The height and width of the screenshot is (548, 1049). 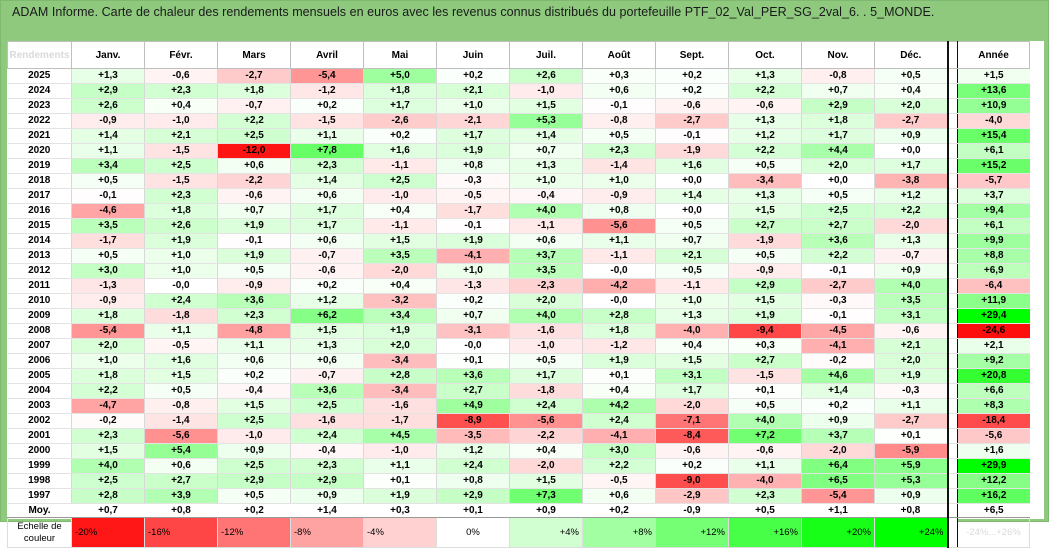 I want to click on month-cell: -0,5, so click(x=619, y=481).